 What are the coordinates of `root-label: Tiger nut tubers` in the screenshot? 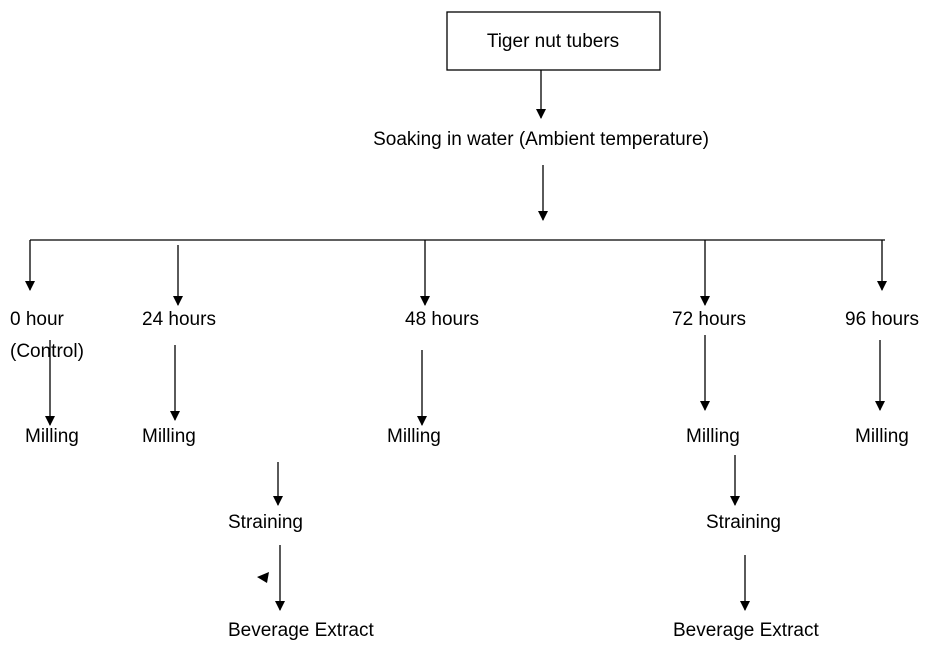 It's located at (553, 41).